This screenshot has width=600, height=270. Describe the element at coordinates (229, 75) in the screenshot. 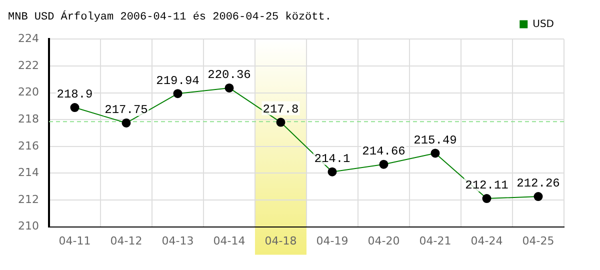

I see `data-label: 220.36` at that location.